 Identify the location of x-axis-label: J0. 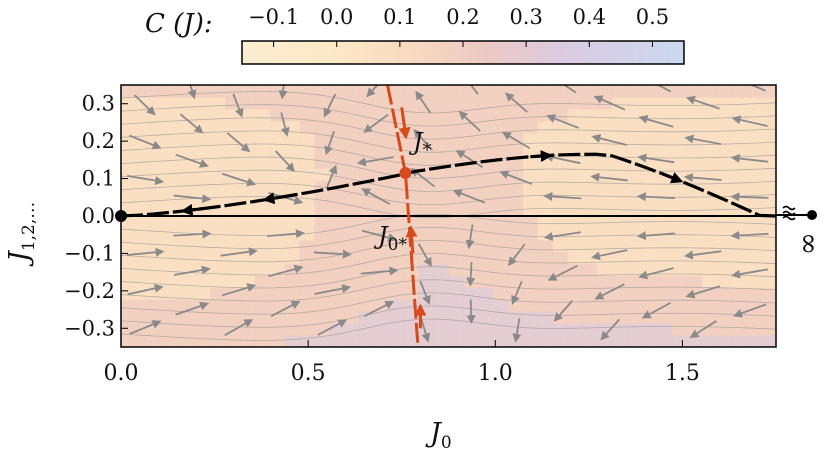
(438, 434).